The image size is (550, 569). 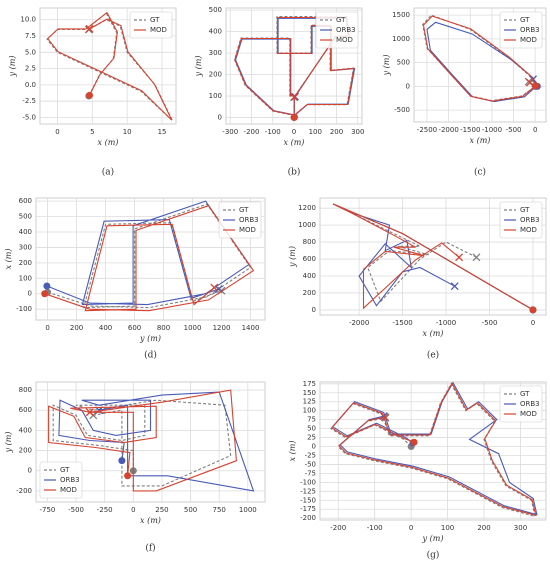 I want to click on x-tick-label: -750, so click(x=48, y=510).